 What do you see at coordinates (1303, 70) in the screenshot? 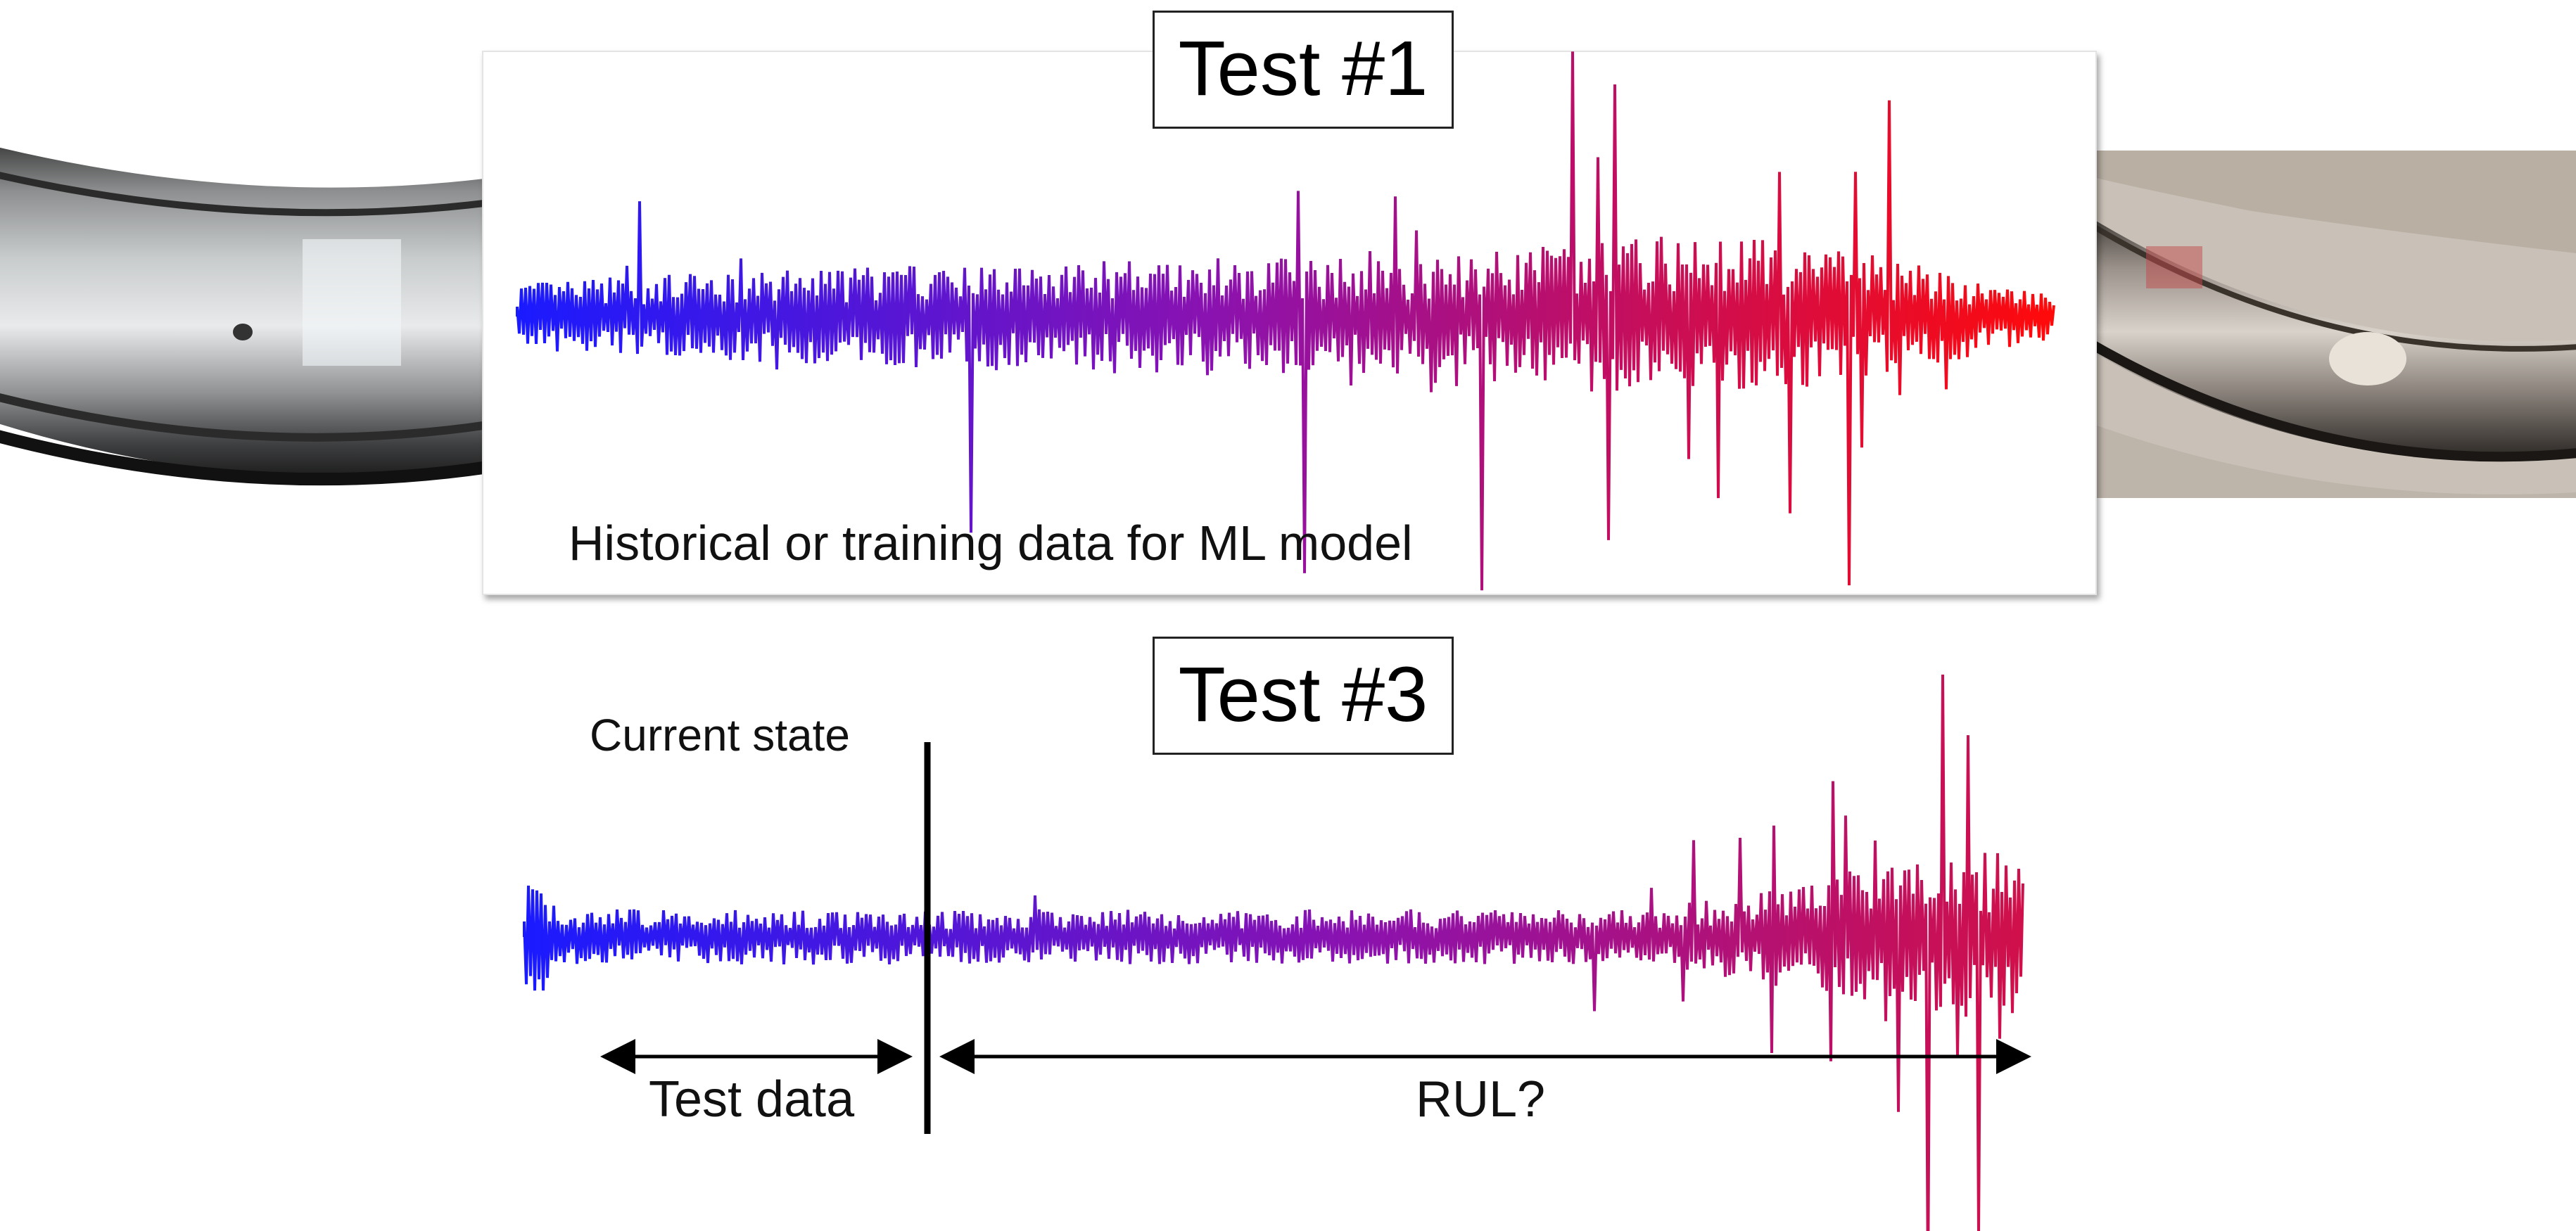
I see `test1-title: Test #1` at bounding box center [1303, 70].